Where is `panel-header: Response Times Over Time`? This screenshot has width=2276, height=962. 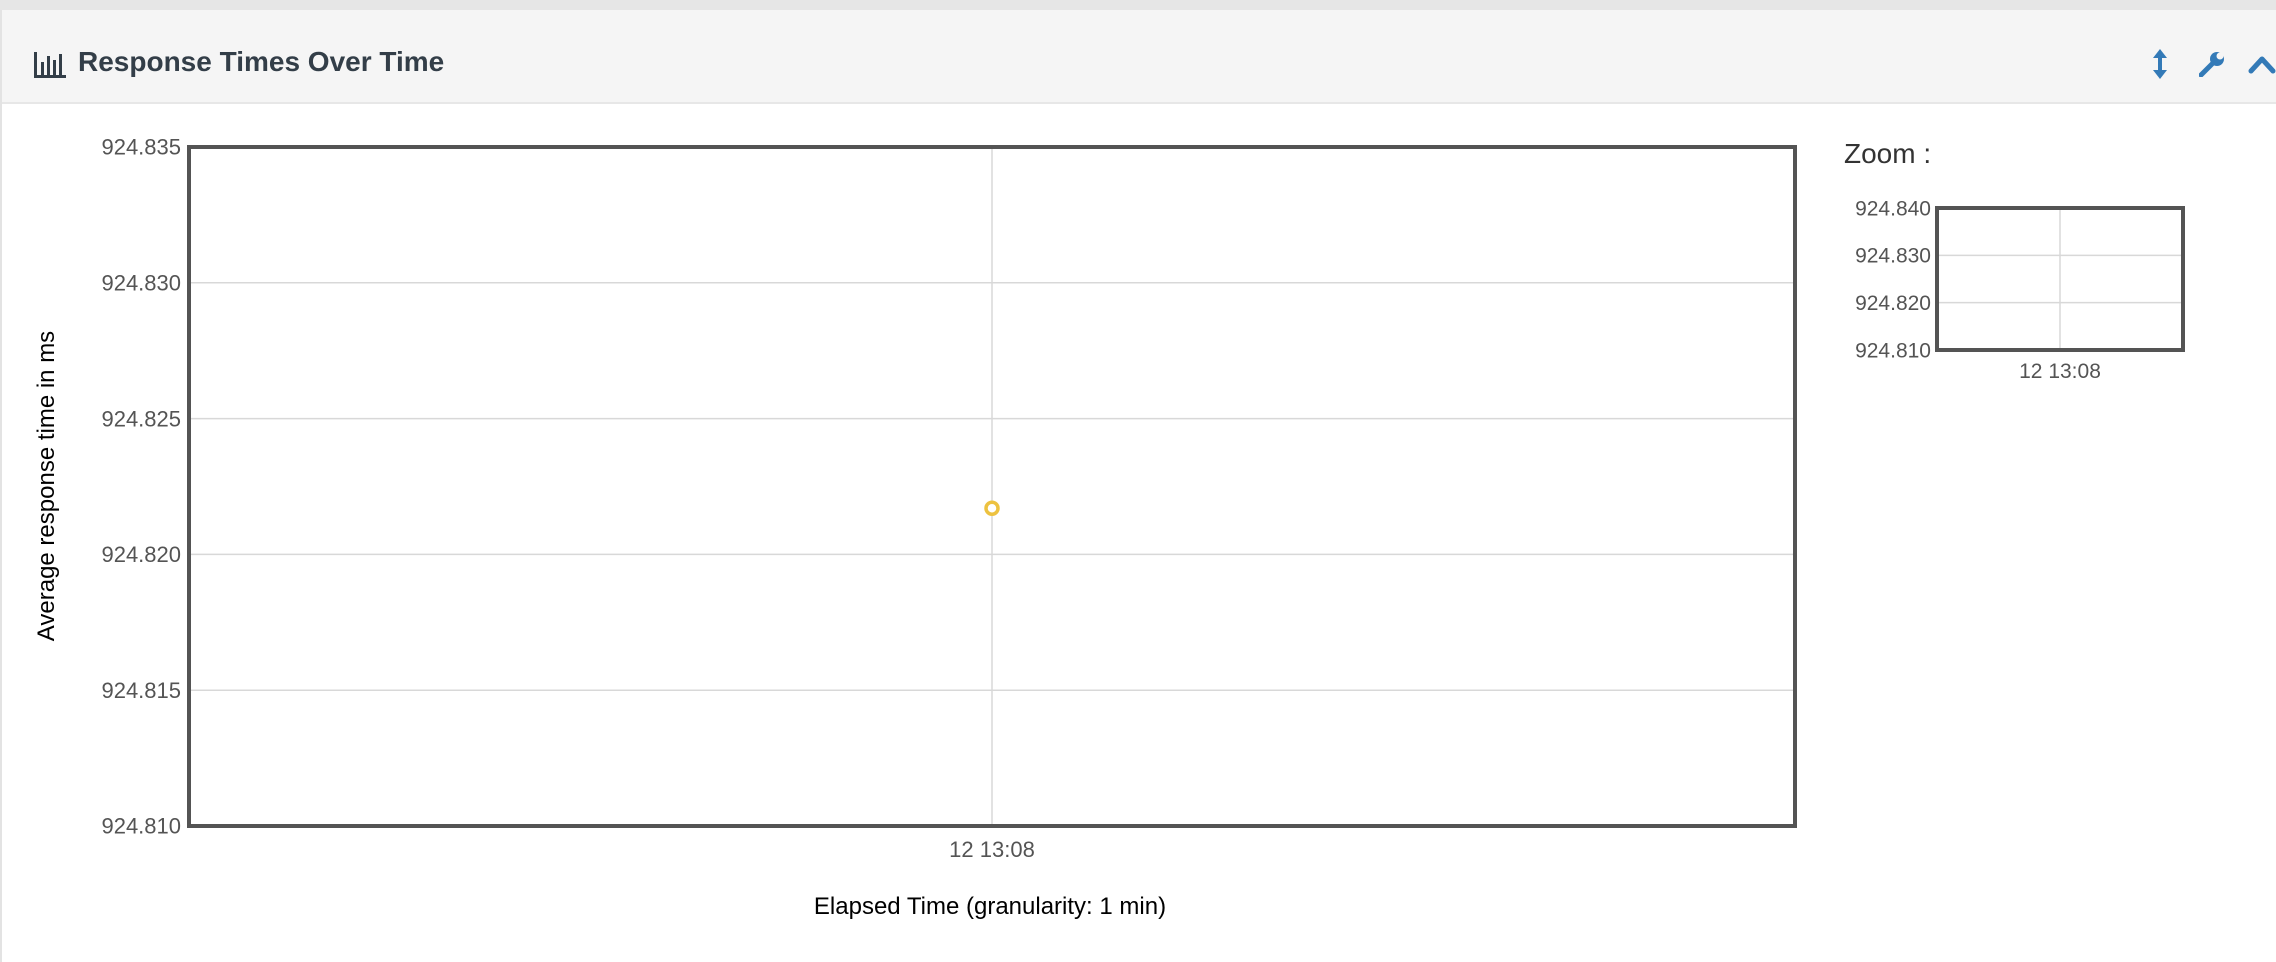 panel-header: Response Times Over Time is located at coordinates (1139, 57).